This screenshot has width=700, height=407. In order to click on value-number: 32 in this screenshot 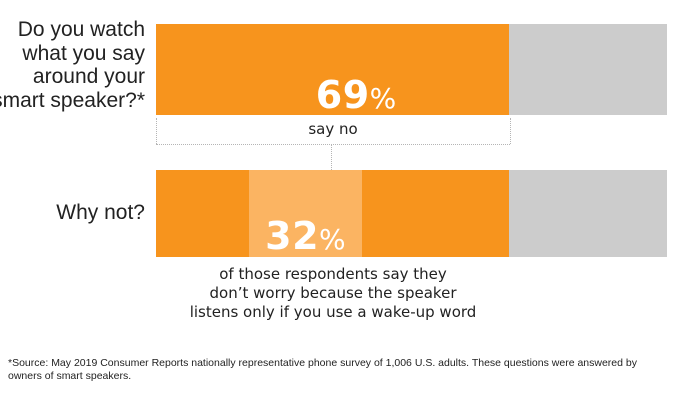, I will do `click(292, 236)`.